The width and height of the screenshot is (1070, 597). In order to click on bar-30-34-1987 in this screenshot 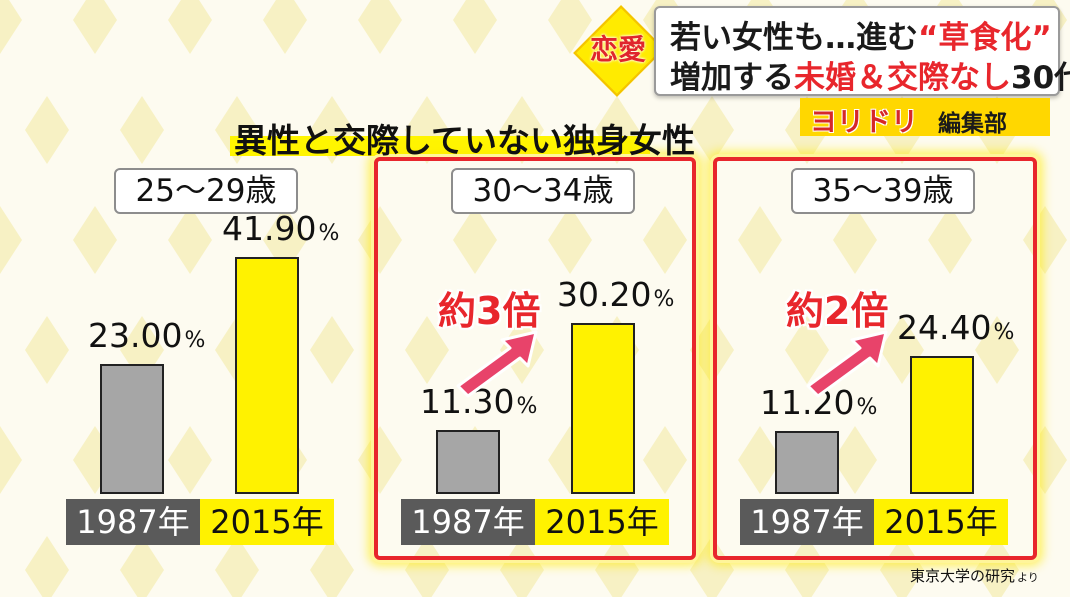, I will do `click(468, 462)`.